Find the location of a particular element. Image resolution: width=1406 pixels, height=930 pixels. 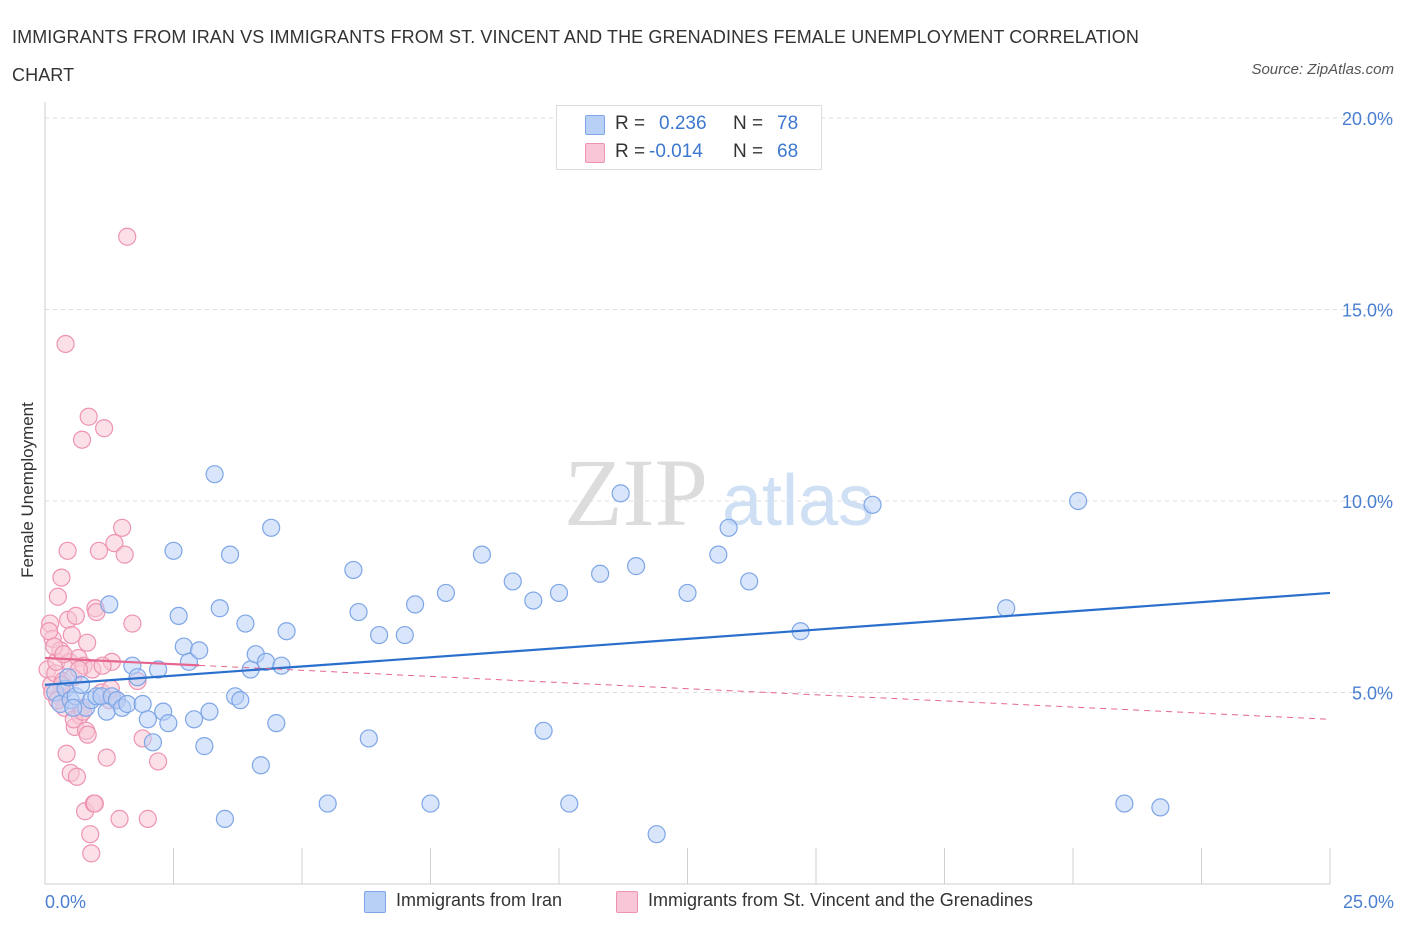

watermark: ZIP atlas is located at coordinates (719, 492).